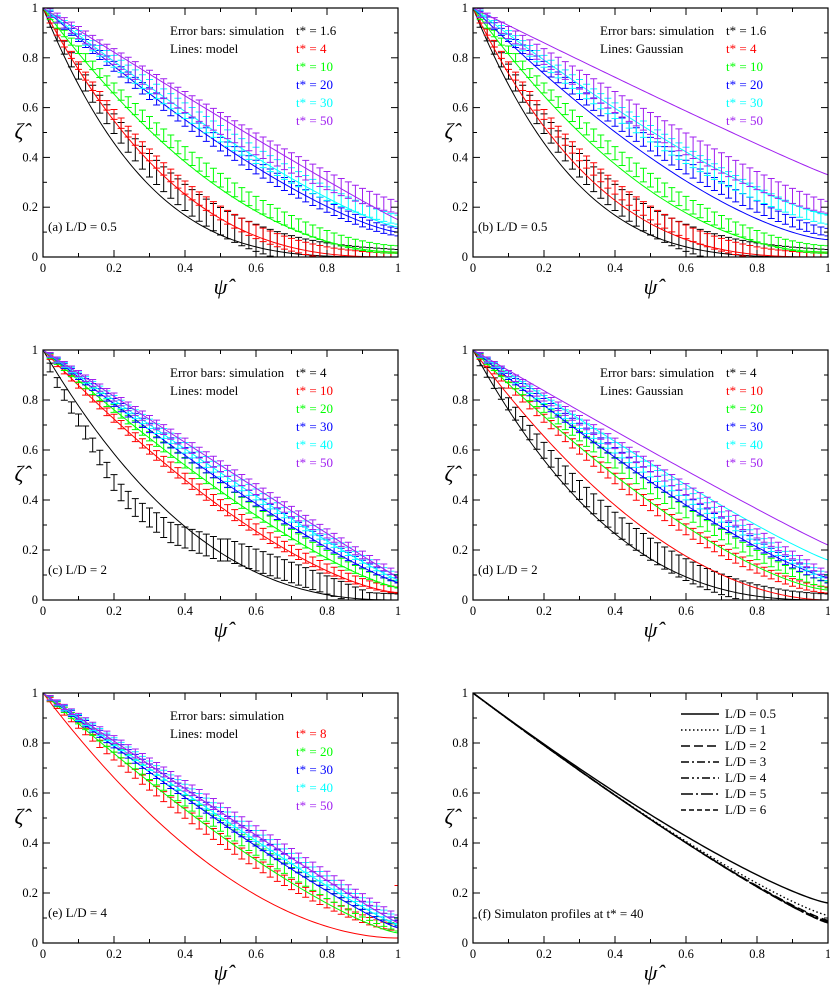 The width and height of the screenshot is (830, 985). Describe the element at coordinates (744, 408) in the screenshot. I see `legend-entry: t* = 20` at that location.